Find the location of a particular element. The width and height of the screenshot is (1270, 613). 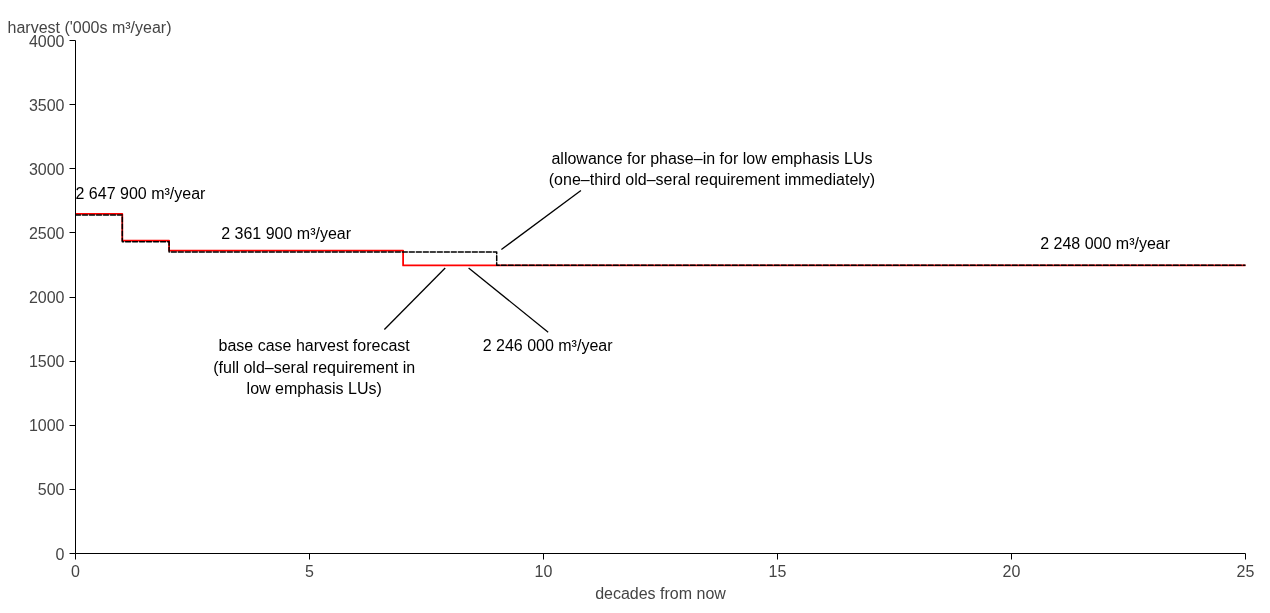

x-tick-label: 25 is located at coordinates (1245, 571).